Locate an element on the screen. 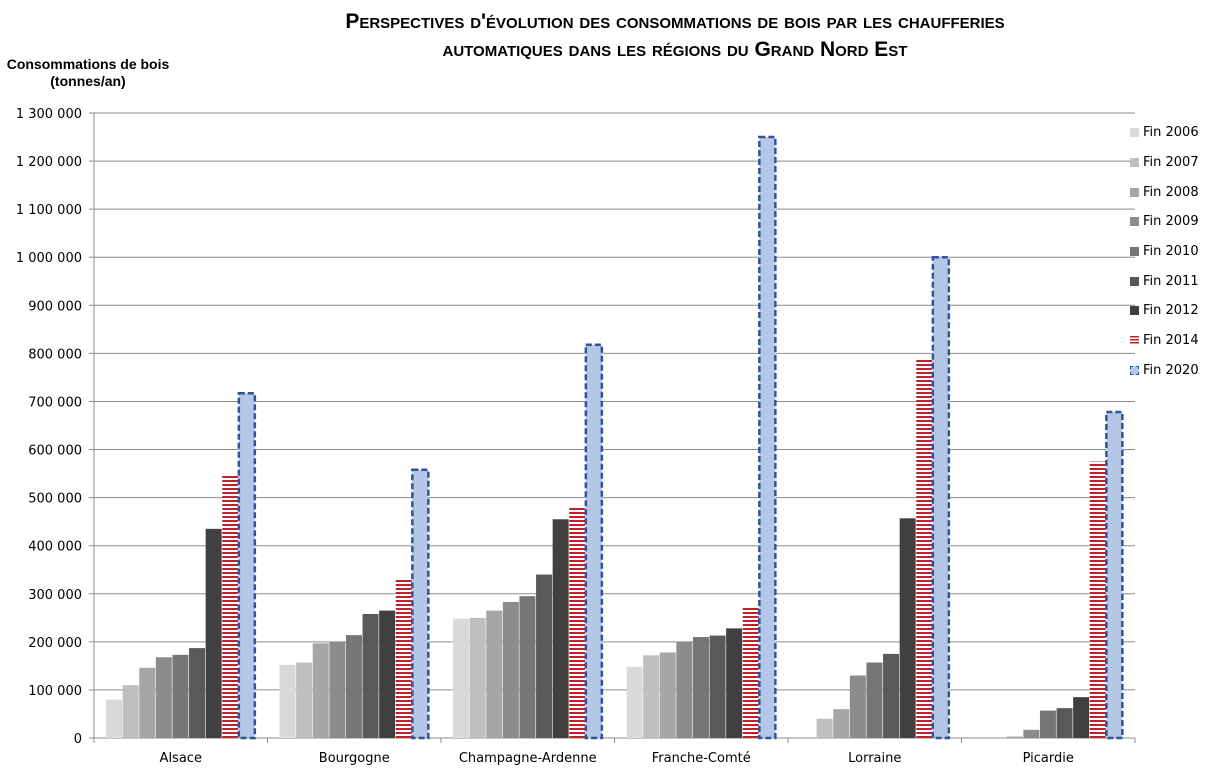  y-tick-label: 400 000 is located at coordinates (55, 547).